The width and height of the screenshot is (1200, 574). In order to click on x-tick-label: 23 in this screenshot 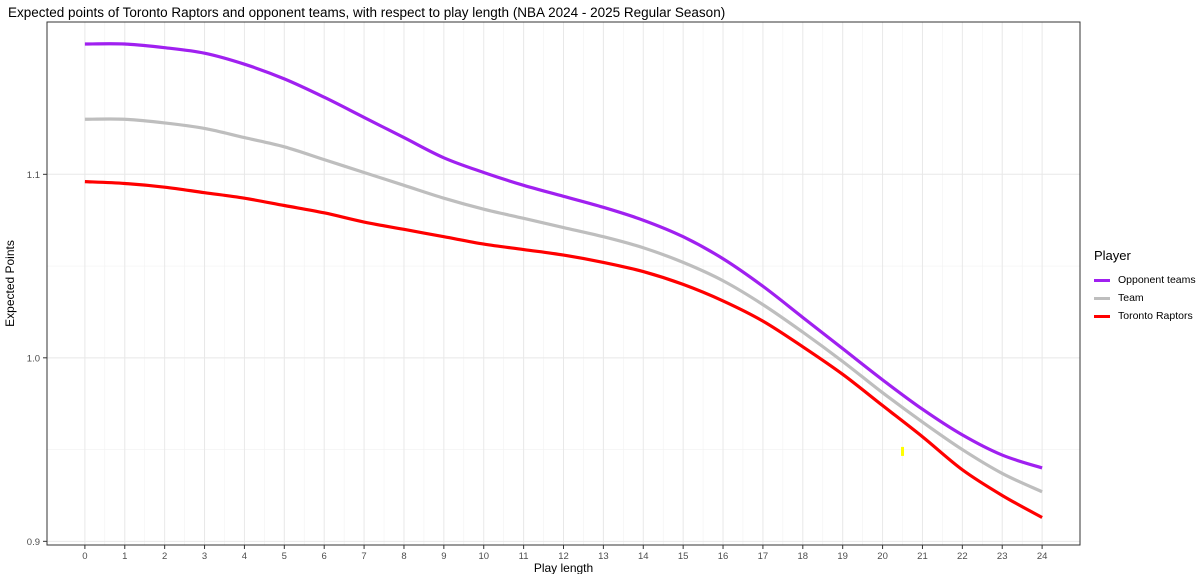, I will do `click(1002, 556)`.